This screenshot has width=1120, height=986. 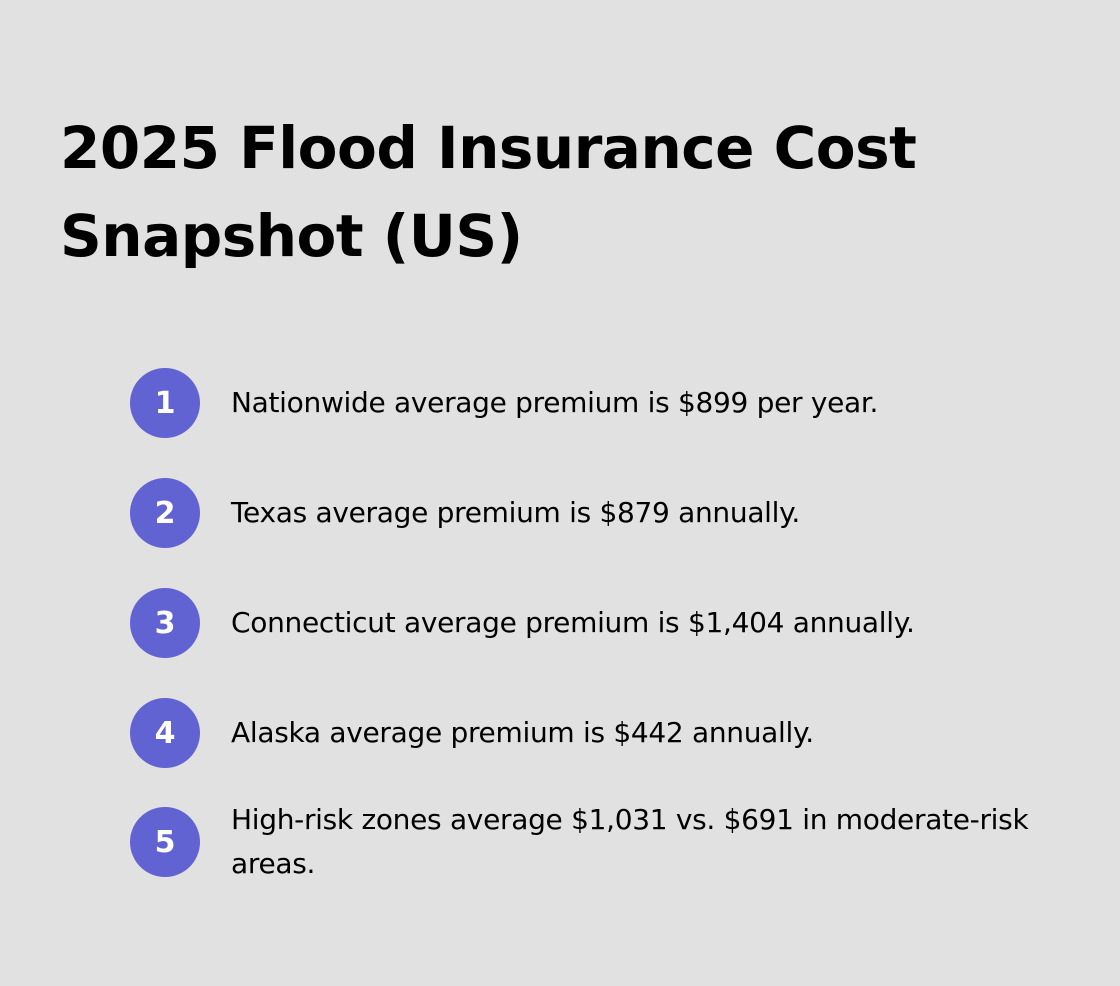 What do you see at coordinates (516, 512) in the screenshot?
I see `item-text: Texas average premium is $879 annually.` at bounding box center [516, 512].